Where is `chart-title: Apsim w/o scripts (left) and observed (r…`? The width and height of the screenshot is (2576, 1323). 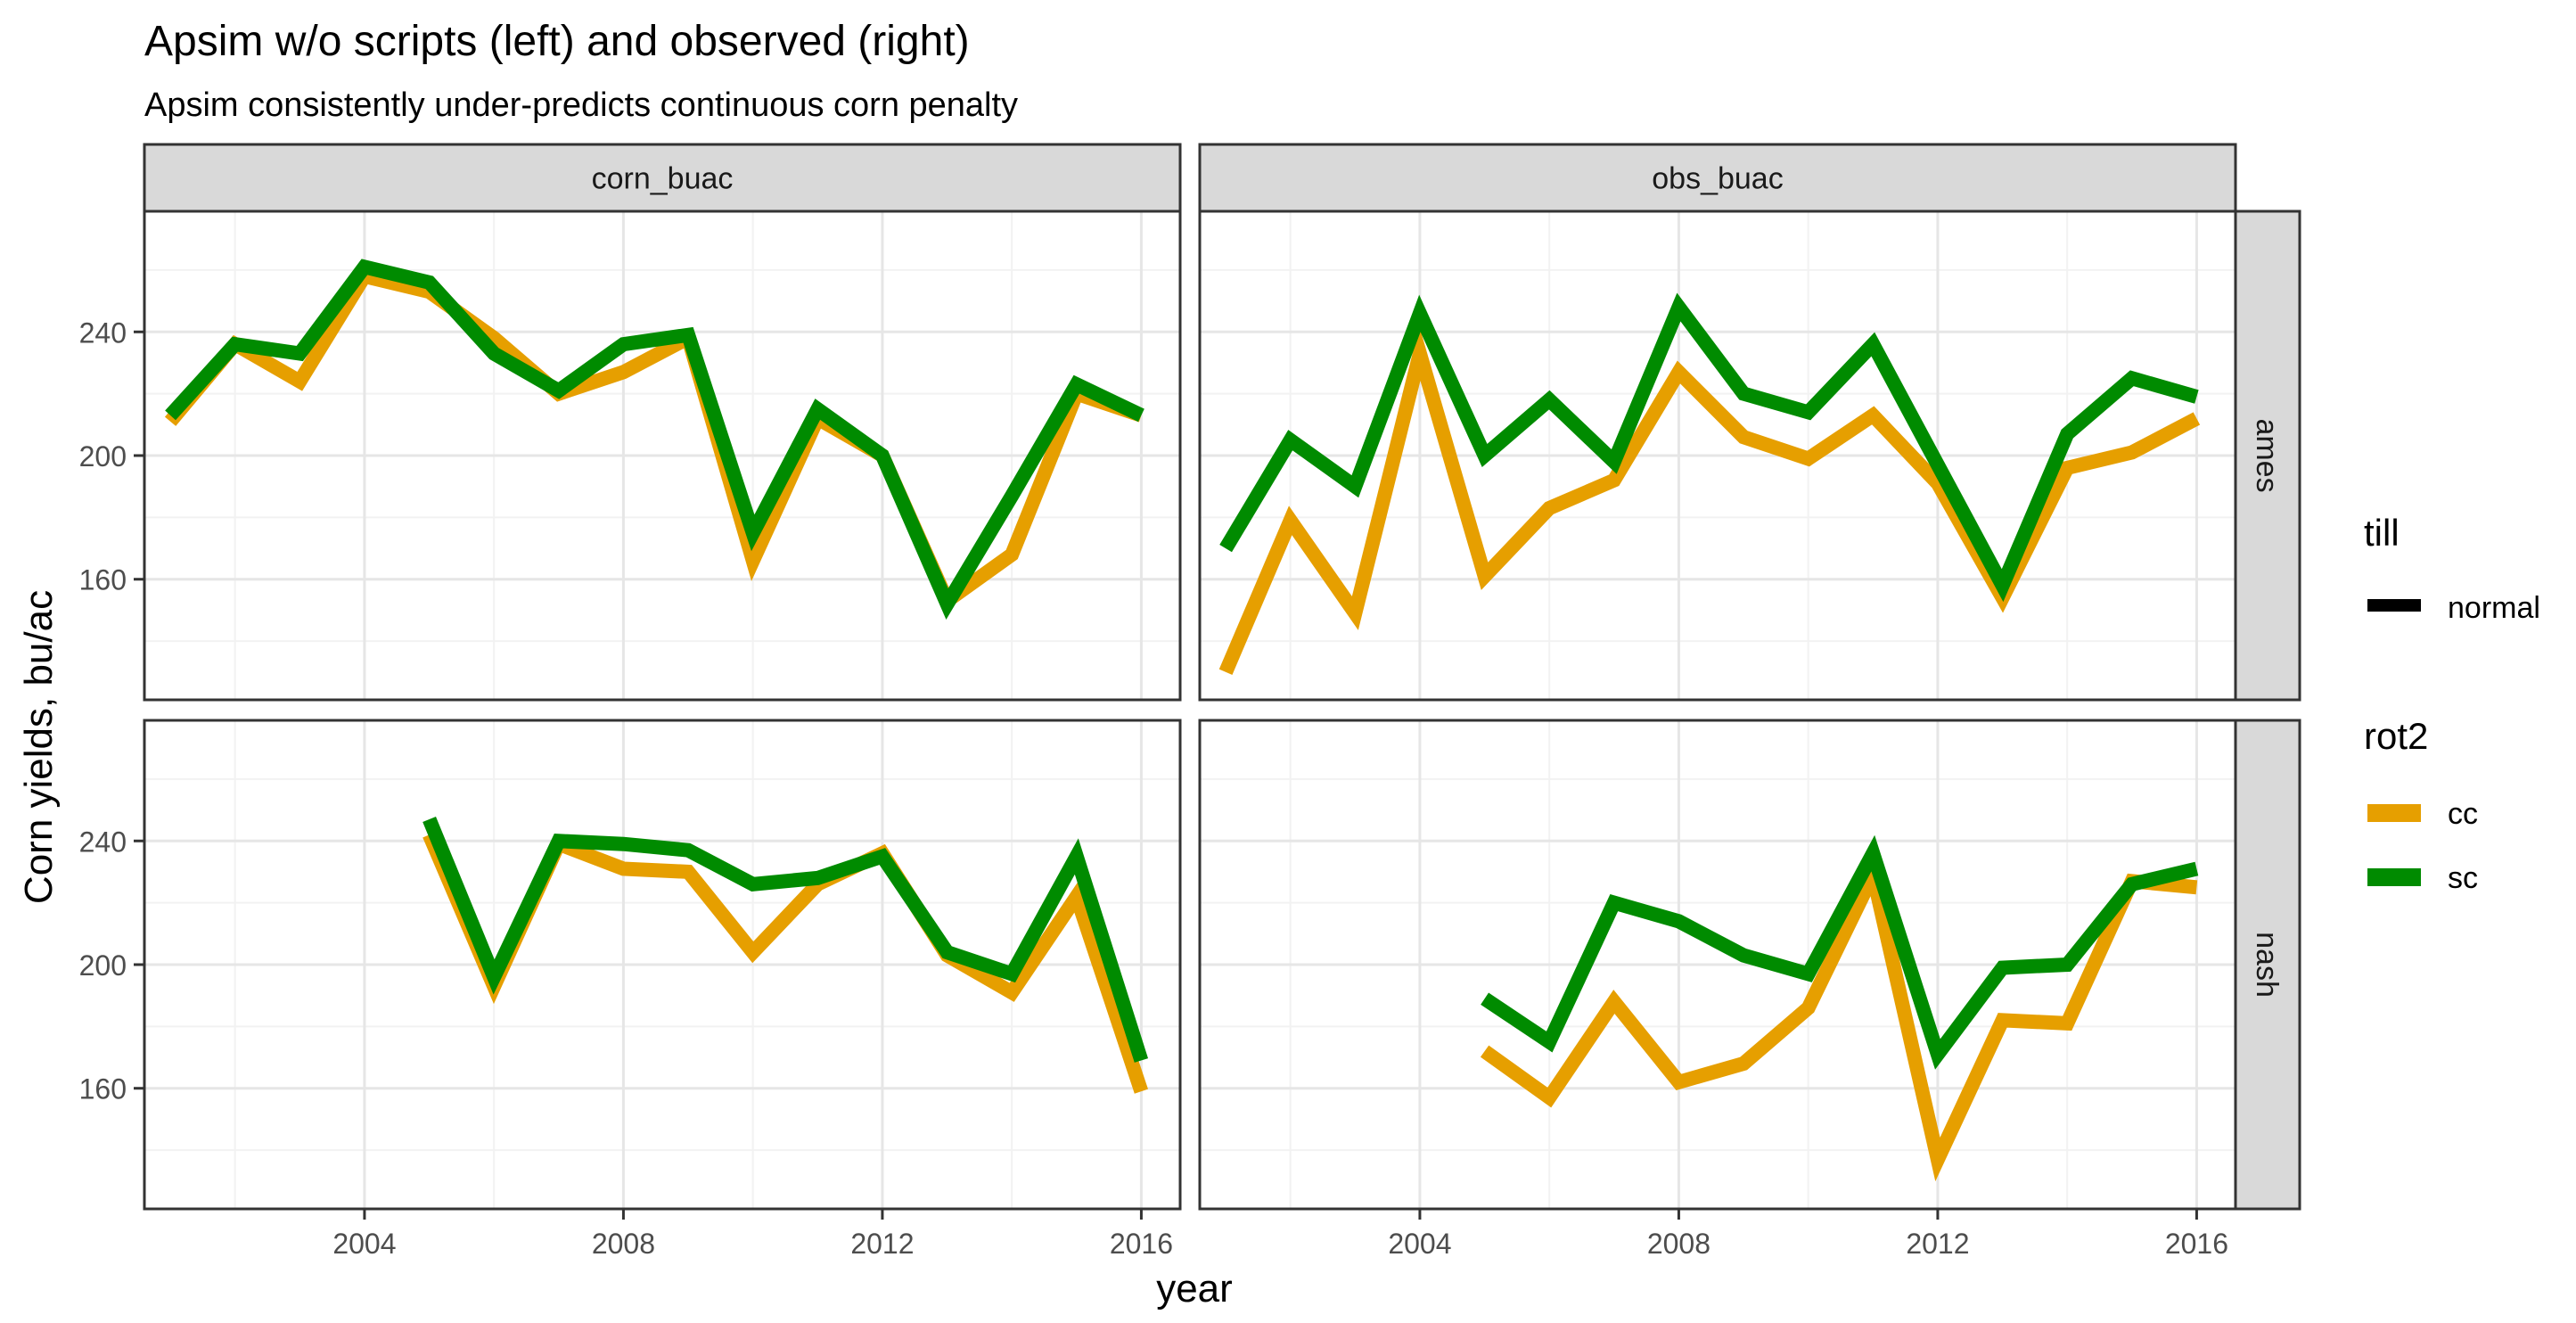 chart-title: Apsim w/o scripts (left) and observed (r… is located at coordinates (557, 41).